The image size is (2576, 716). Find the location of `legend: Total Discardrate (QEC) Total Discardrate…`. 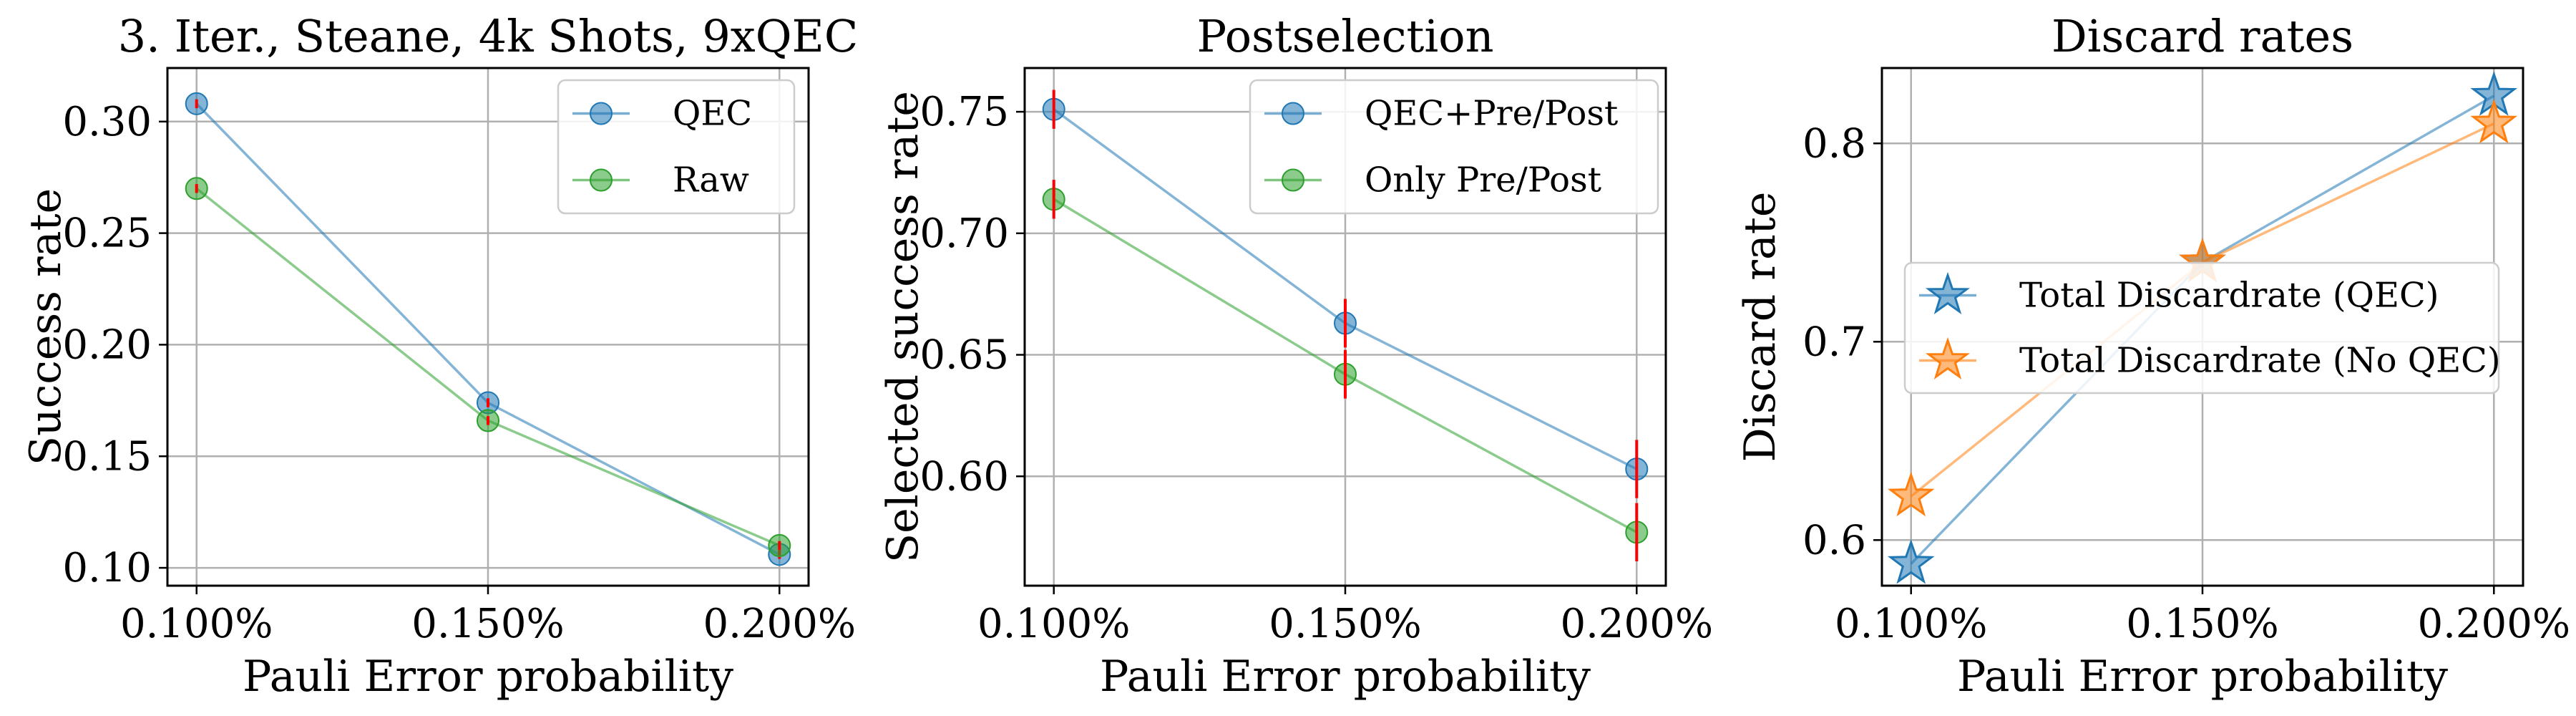

legend: Total Discardrate (QEC) Total Discardrate… is located at coordinates (2202, 328).